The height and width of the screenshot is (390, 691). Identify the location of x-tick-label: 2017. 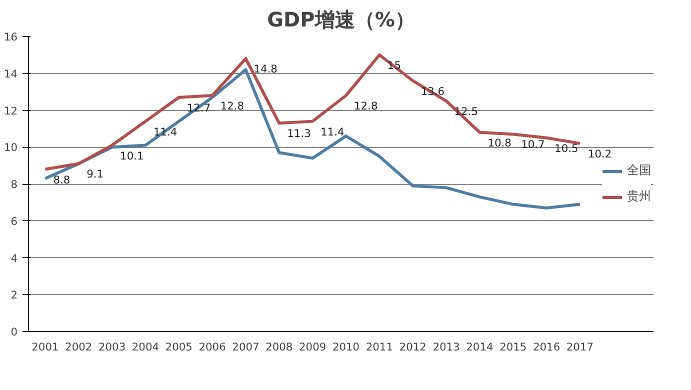
(580, 347).